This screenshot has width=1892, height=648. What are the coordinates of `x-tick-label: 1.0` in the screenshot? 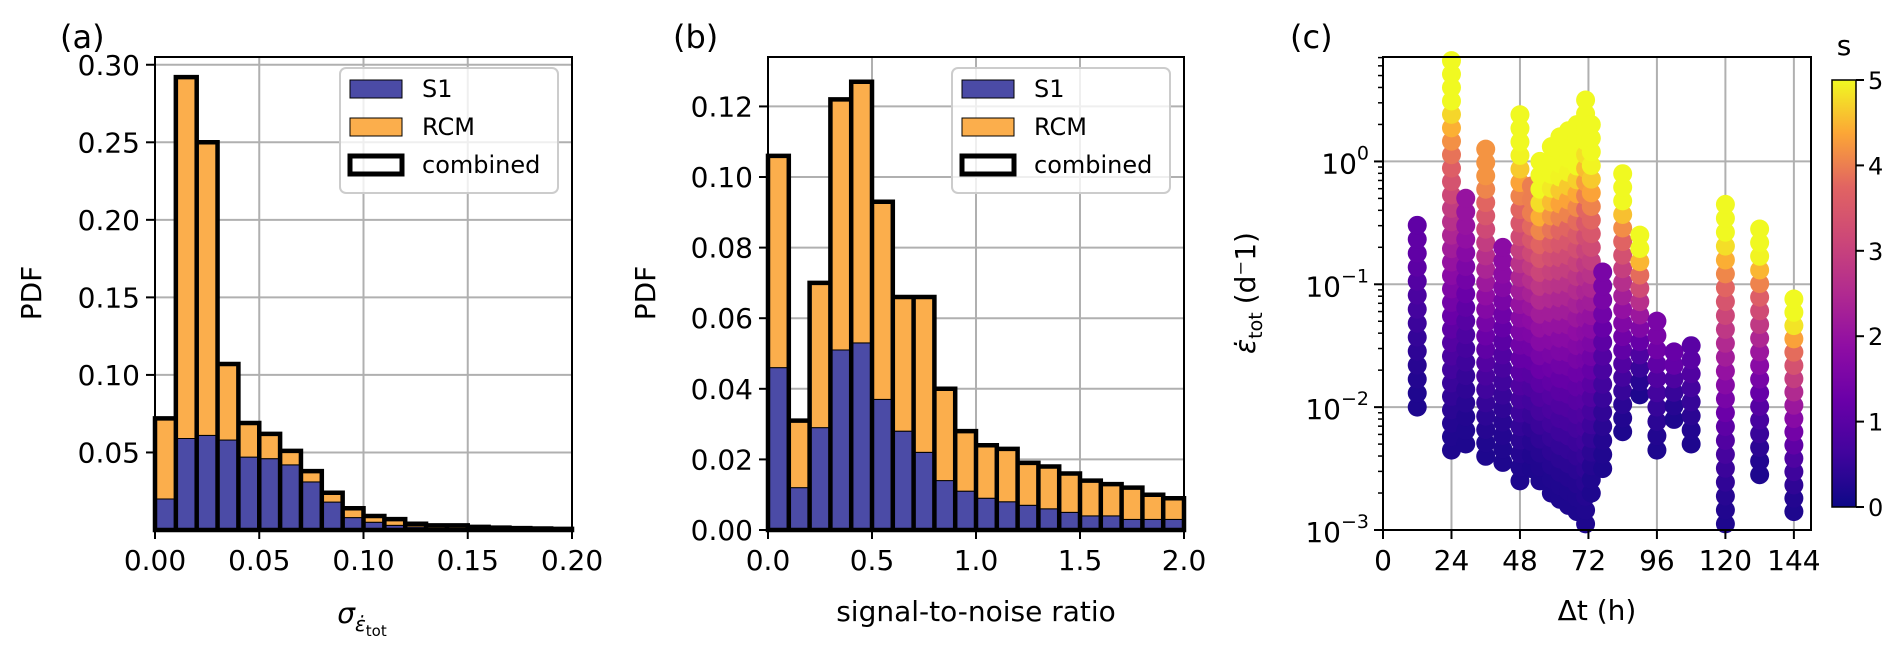 It's located at (976, 560).